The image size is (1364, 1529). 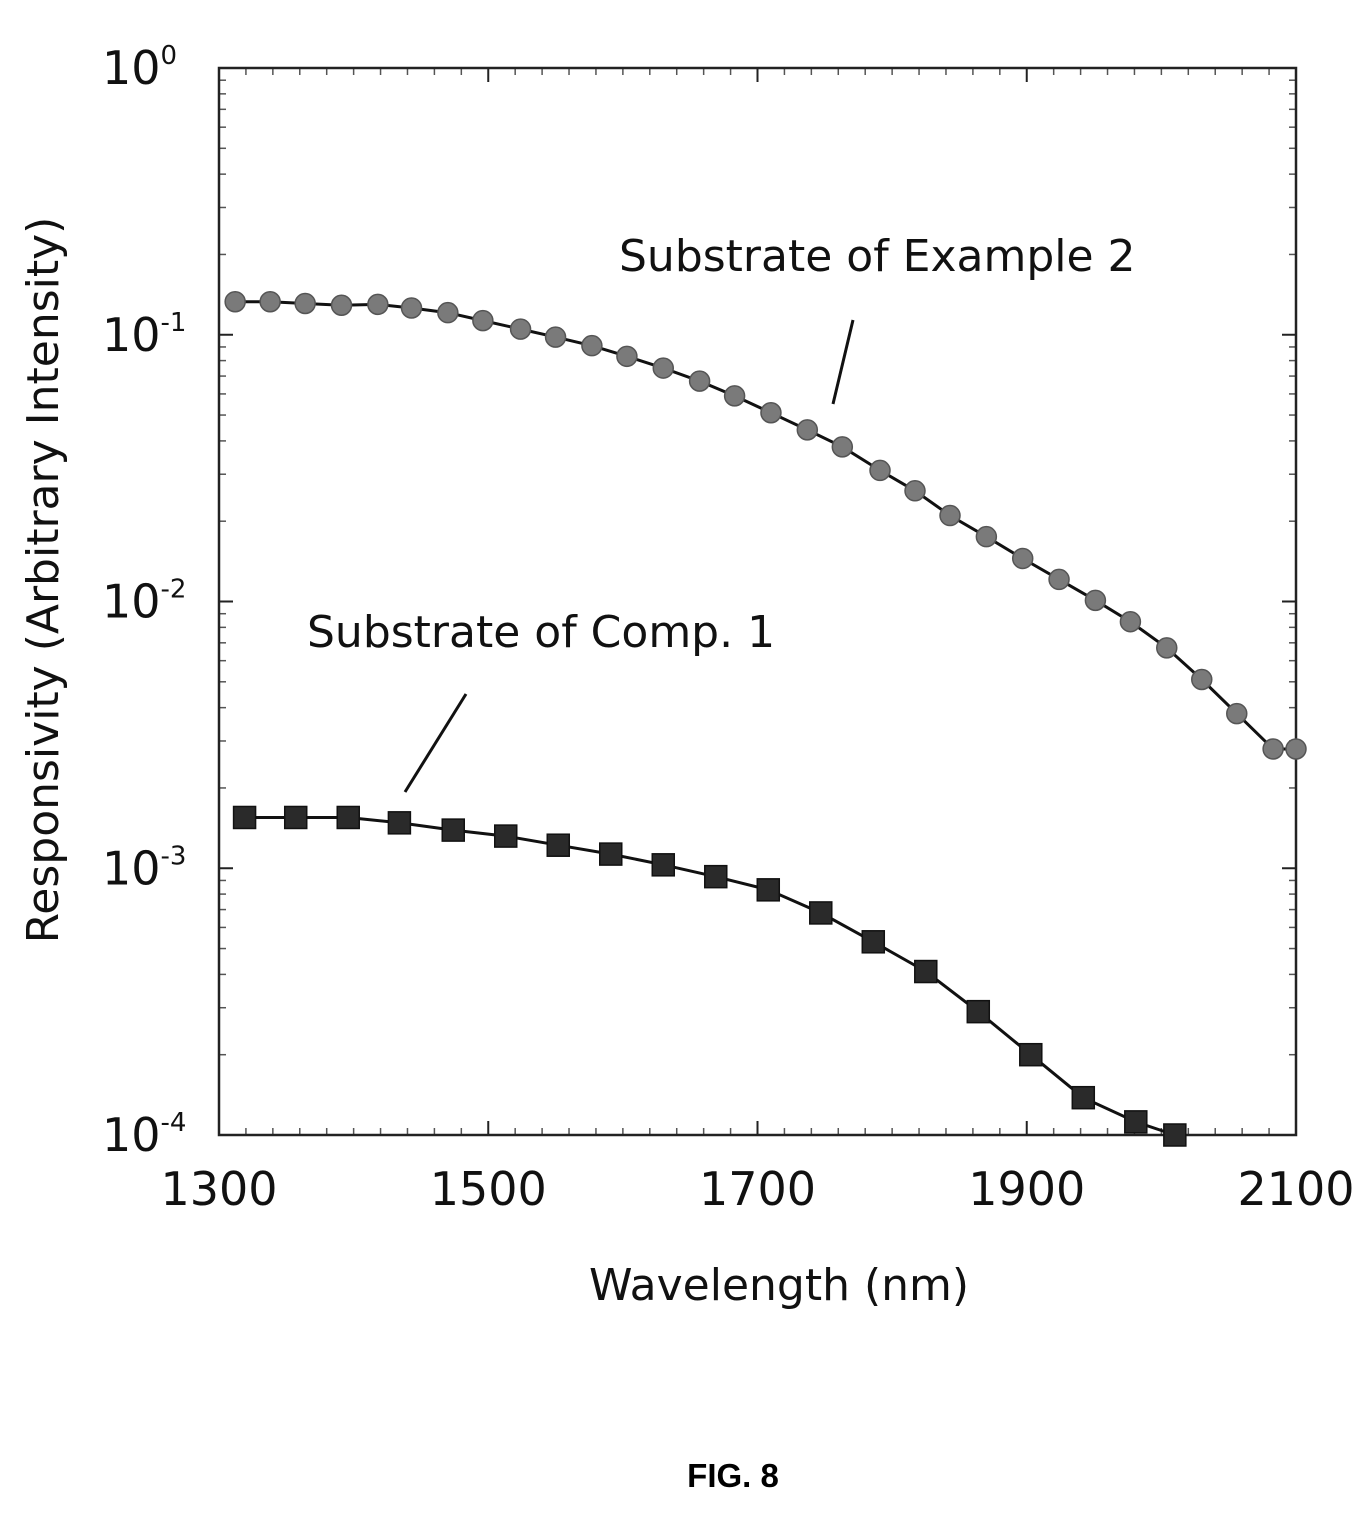 What do you see at coordinates (733, 1475) in the screenshot?
I see `figure-caption: FIG. 8` at bounding box center [733, 1475].